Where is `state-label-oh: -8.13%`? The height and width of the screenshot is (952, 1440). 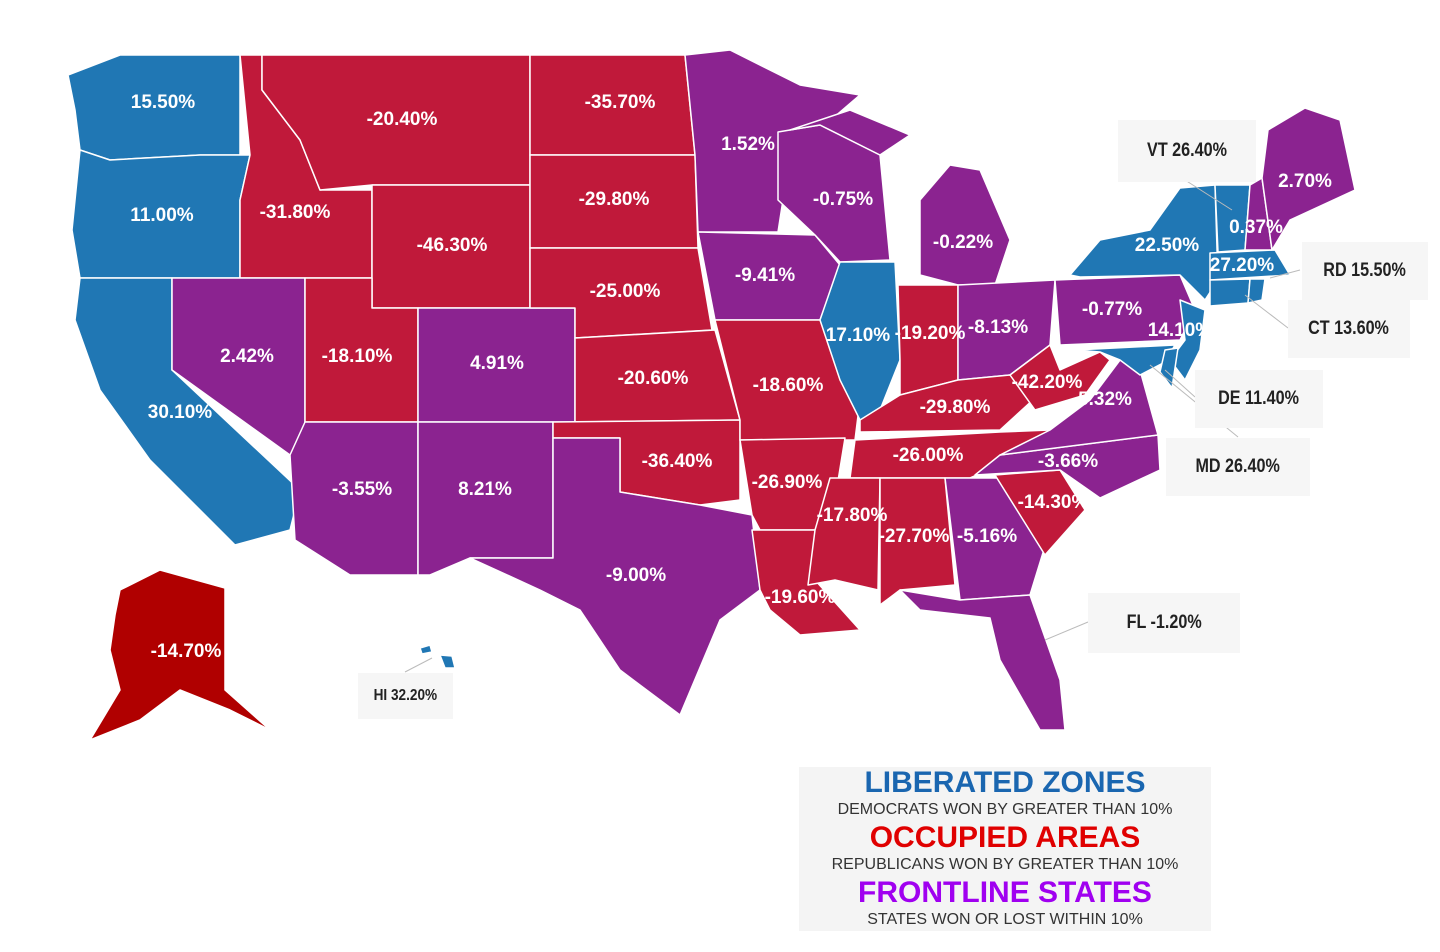 state-label-oh: -8.13% is located at coordinates (998, 327).